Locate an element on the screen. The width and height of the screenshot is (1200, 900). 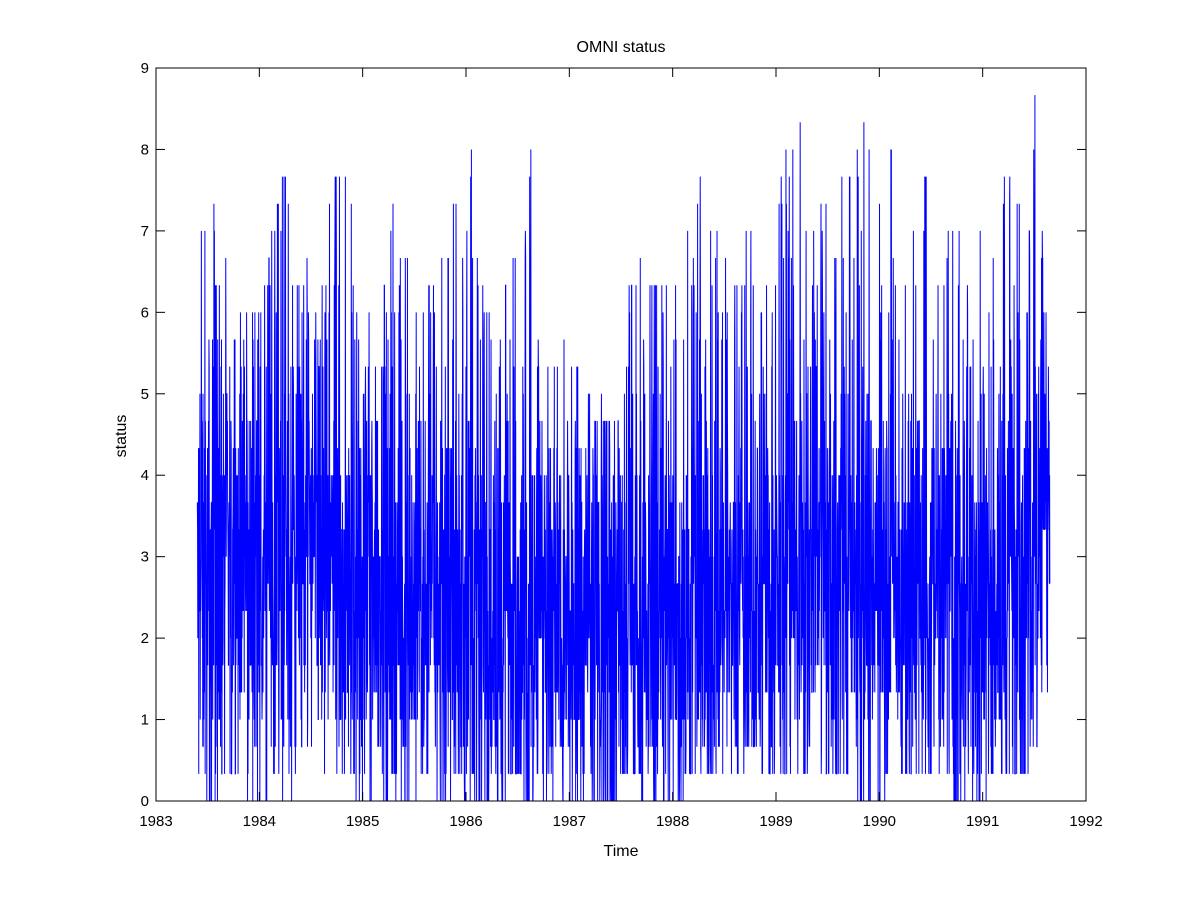
x-tick-label: 1987 is located at coordinates (569, 821).